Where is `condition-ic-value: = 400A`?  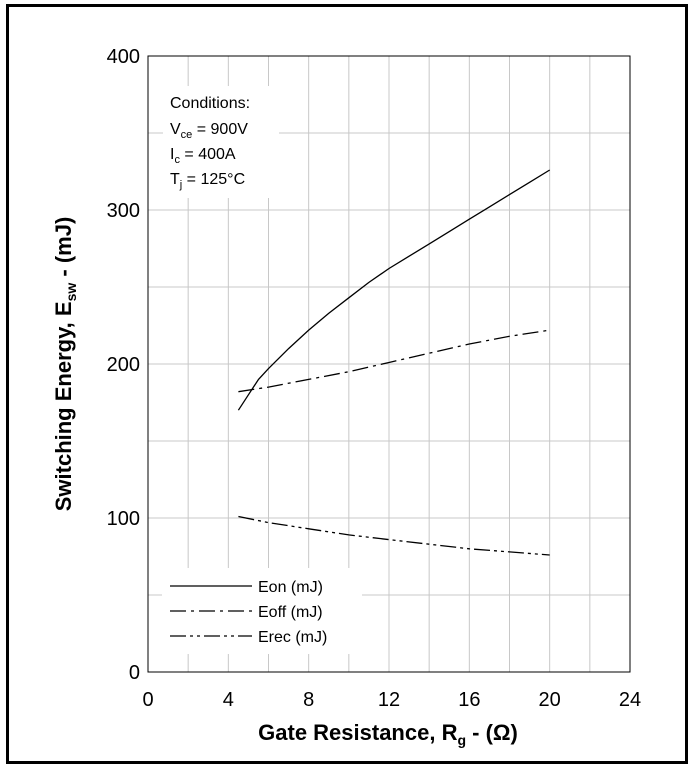 condition-ic-value: = 400A is located at coordinates (208, 154).